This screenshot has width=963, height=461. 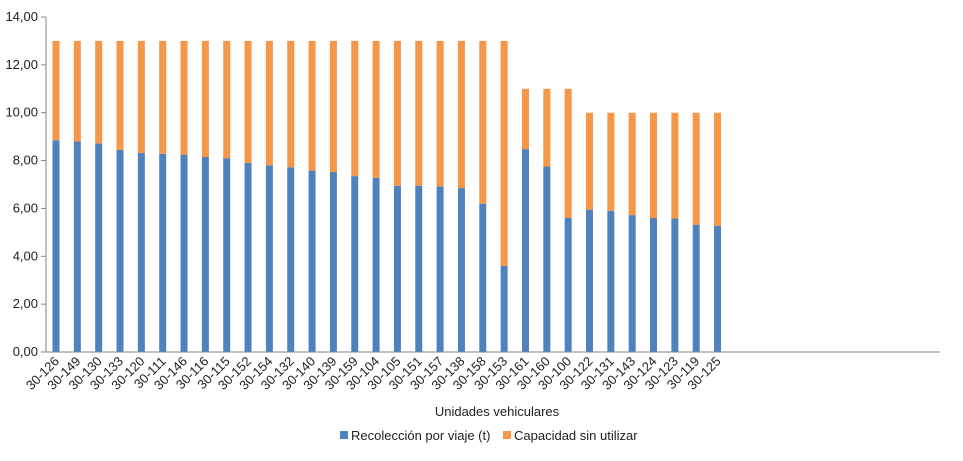 I want to click on y-tick-label: 6,00, so click(x=25, y=207).